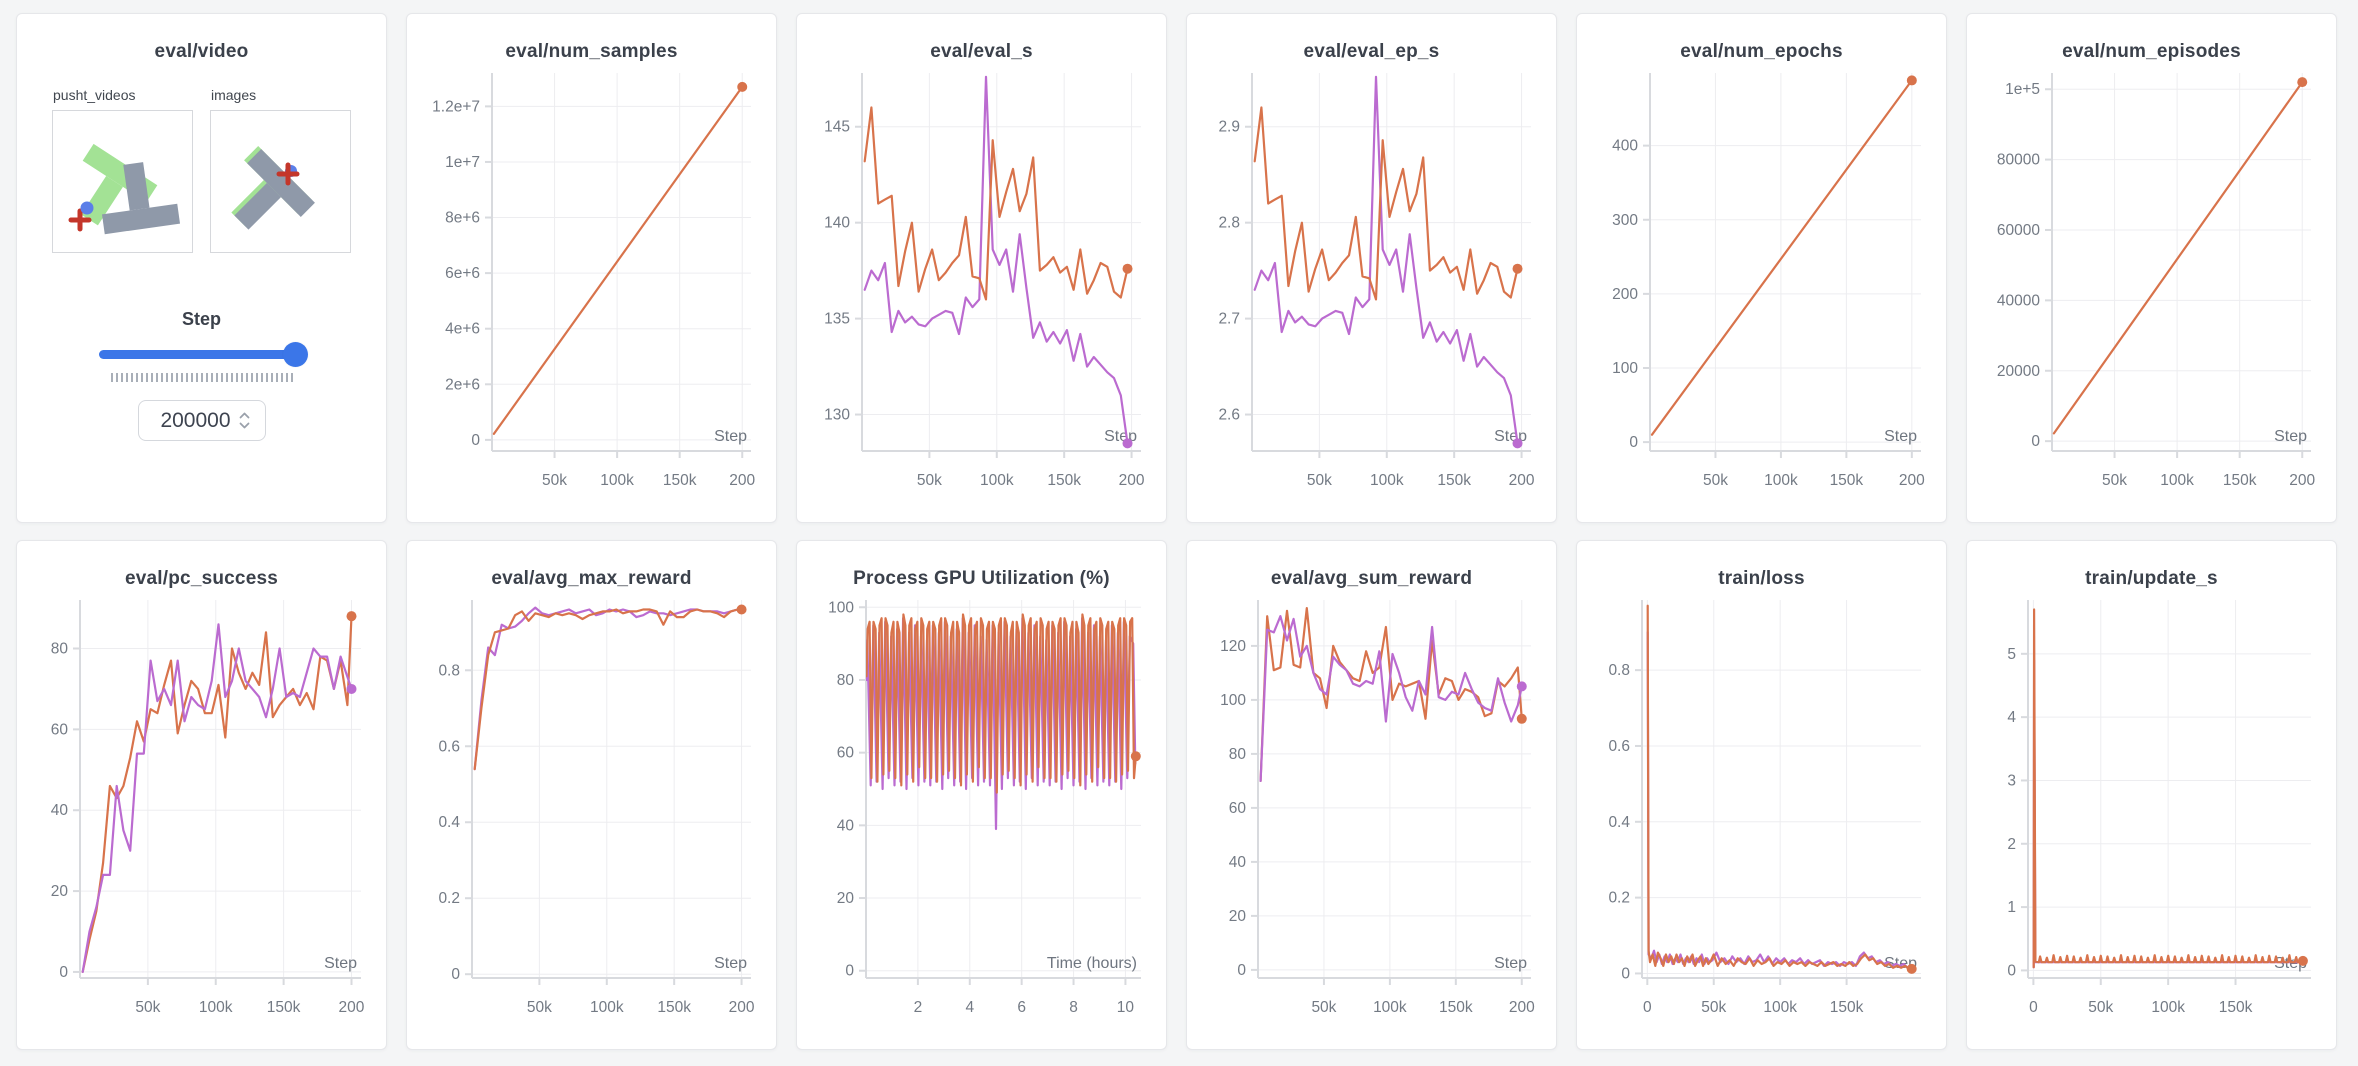 The width and height of the screenshot is (2358, 1066). Describe the element at coordinates (981, 810) in the screenshot. I see `chart-canvas-gpu_util: 0 20 40 60 80 100 2 4 6 8 10 Time (hours)` at that location.